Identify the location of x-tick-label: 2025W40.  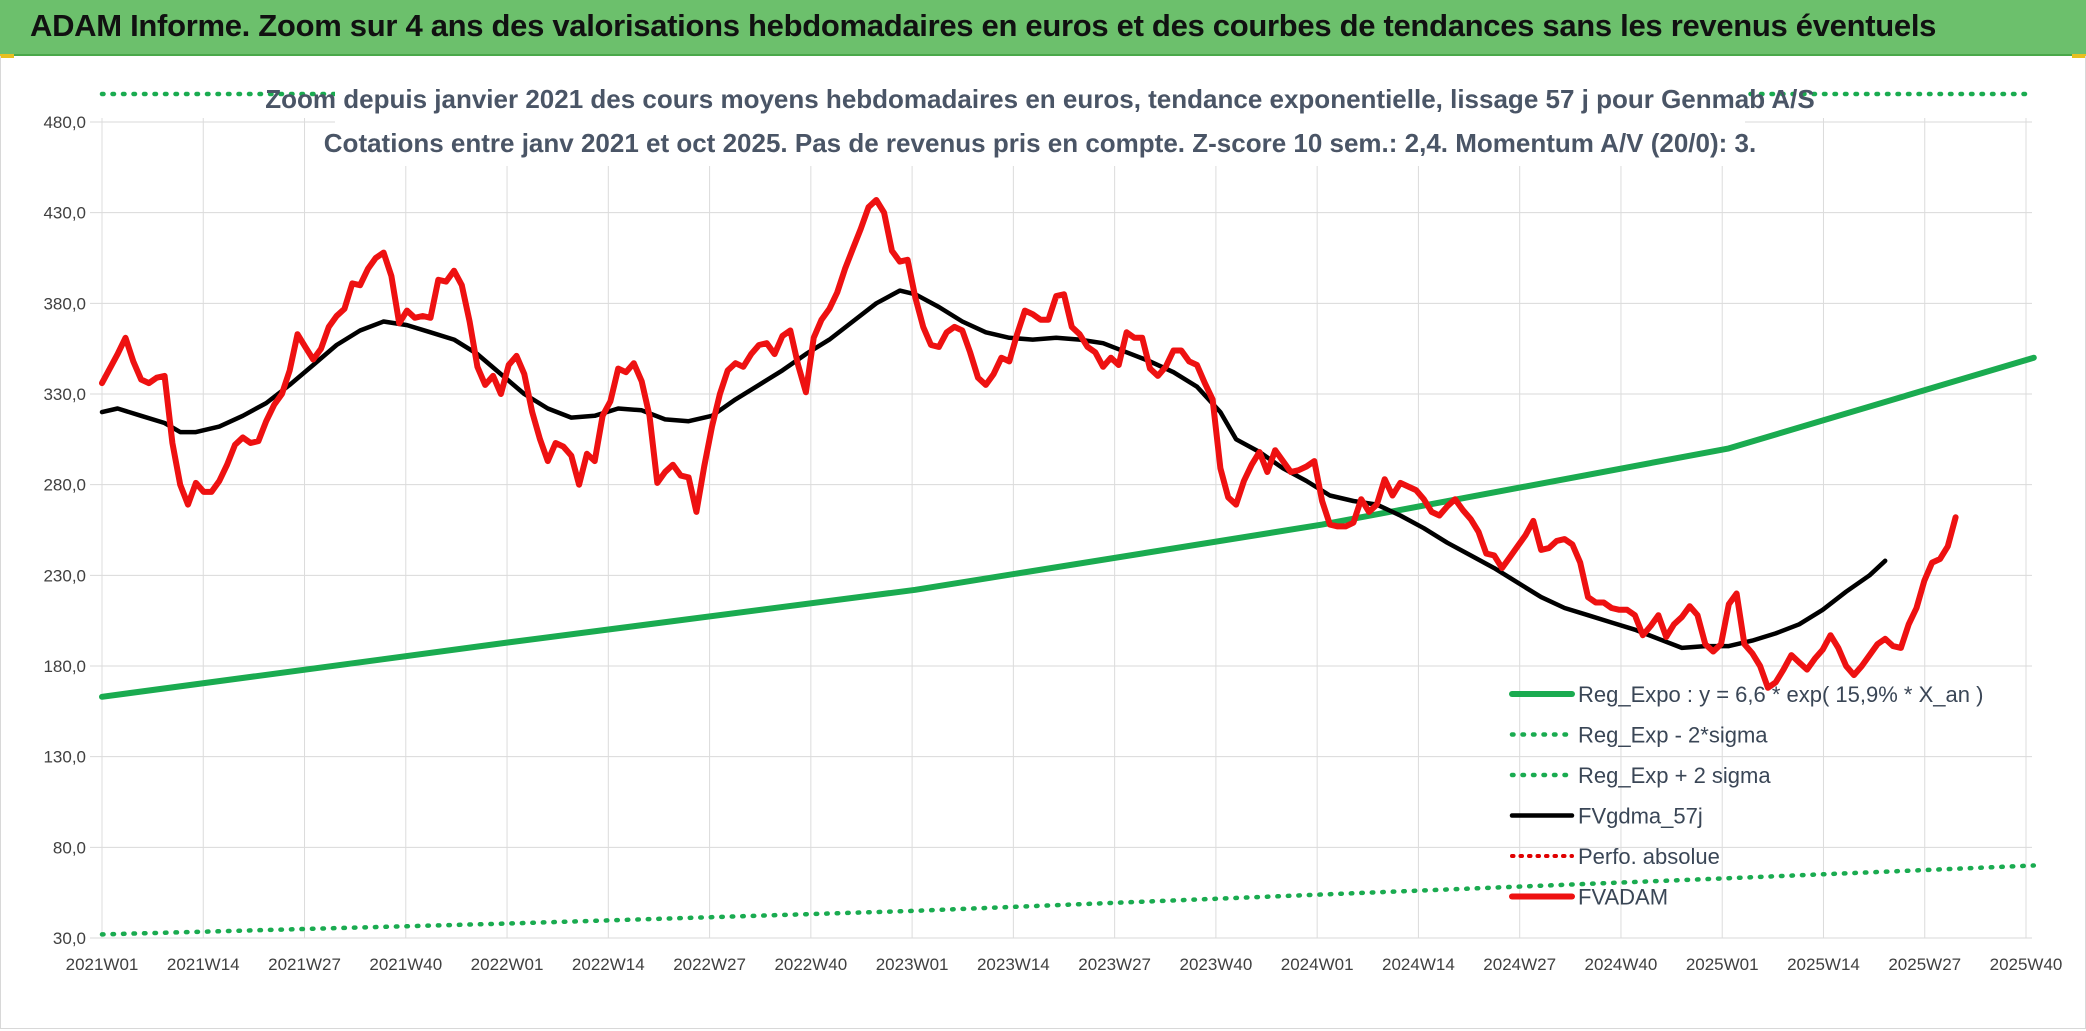
(2026, 964).